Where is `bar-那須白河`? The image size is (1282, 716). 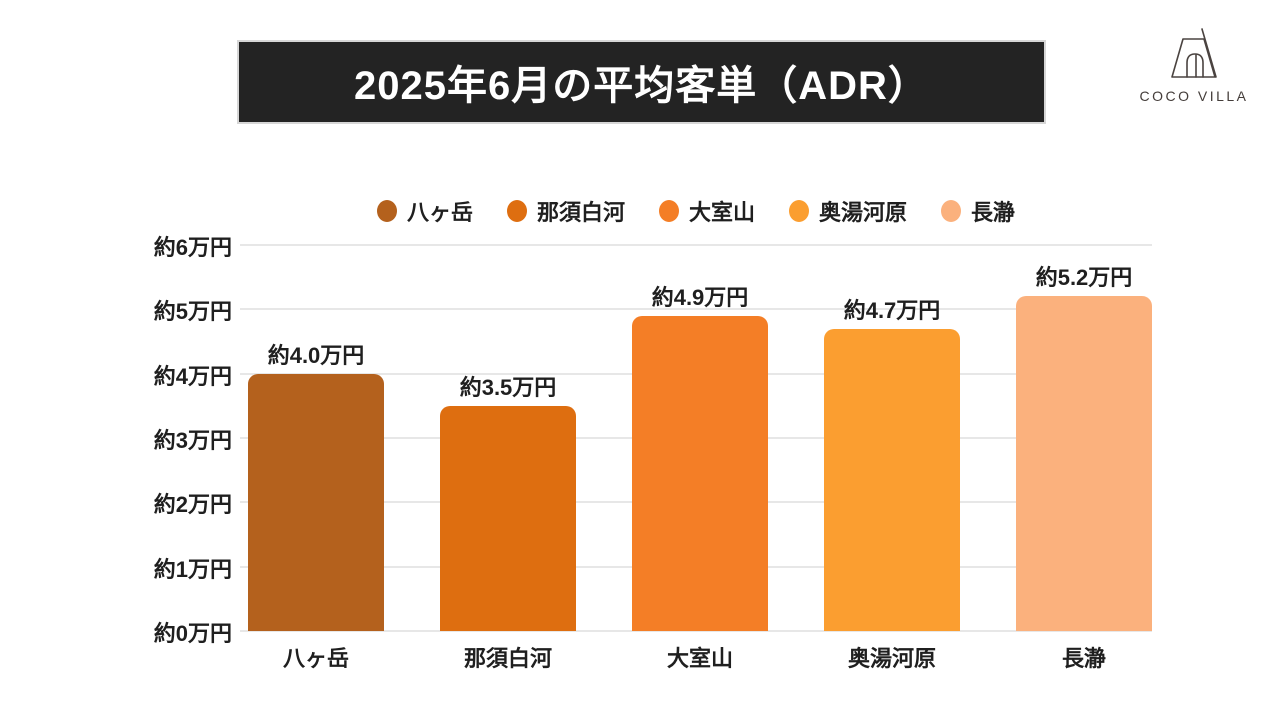
bar-那須白河 is located at coordinates (508, 518).